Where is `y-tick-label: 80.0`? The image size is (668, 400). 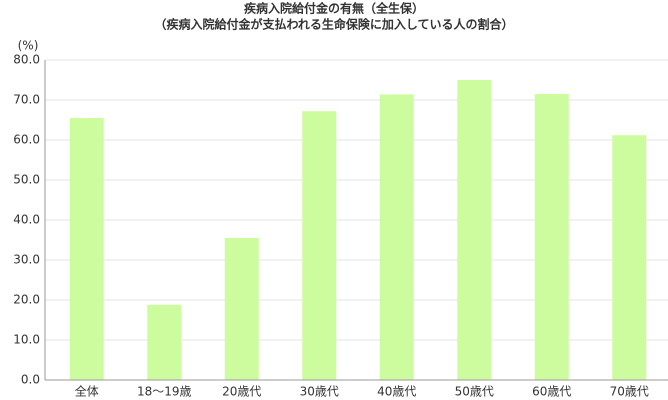 y-tick-label: 80.0 is located at coordinates (26, 60).